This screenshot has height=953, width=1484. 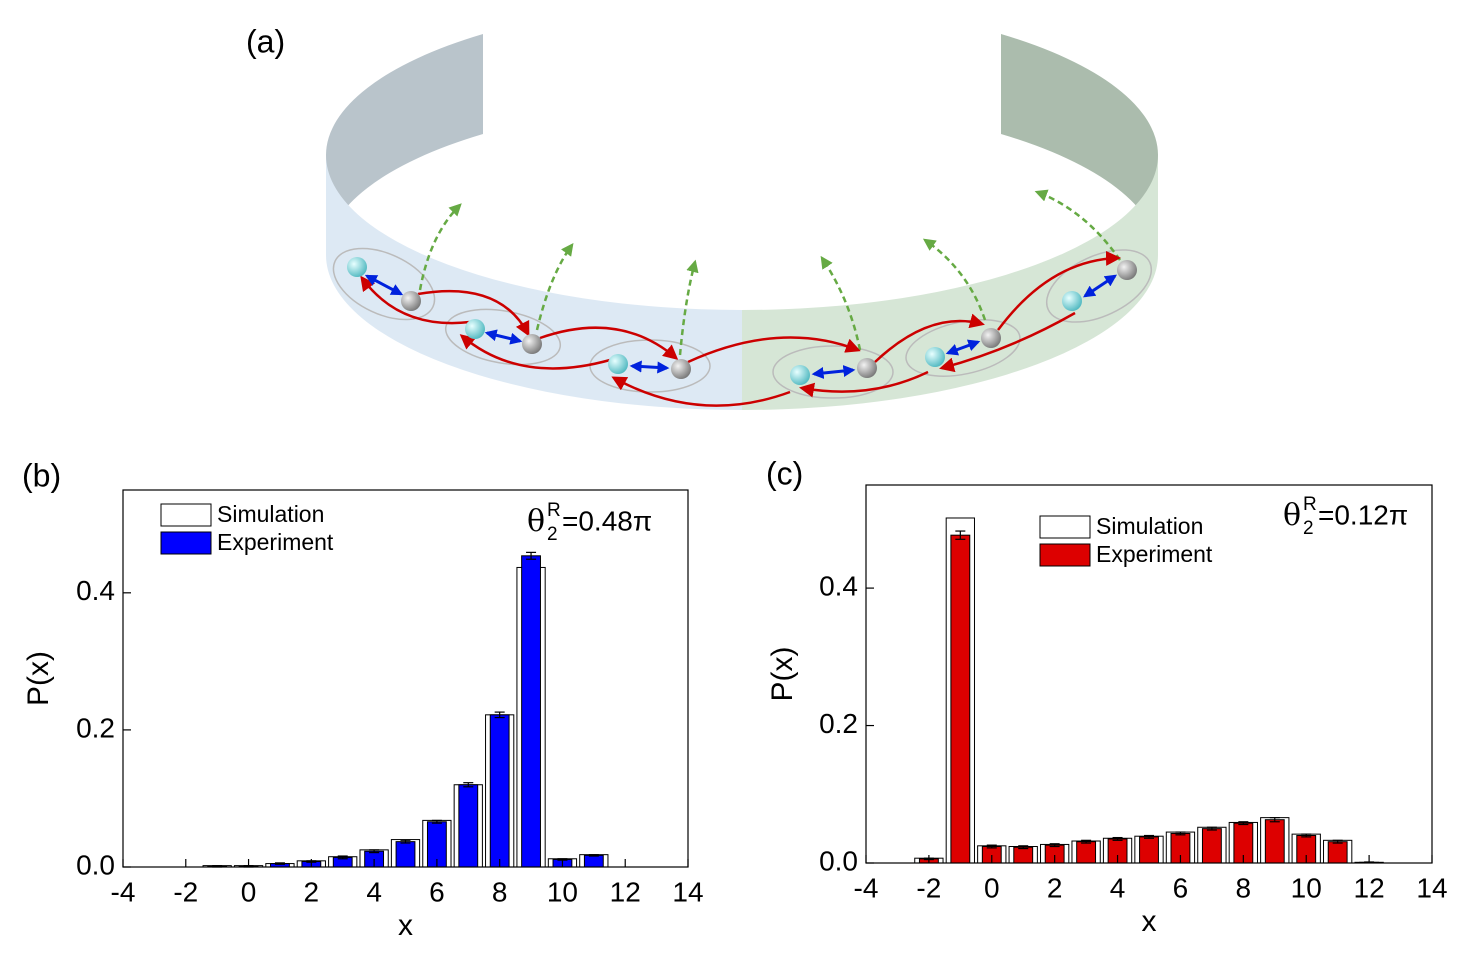 What do you see at coordinates (1363, 514) in the screenshot?
I see `annotation-text: =0.12π` at bounding box center [1363, 514].